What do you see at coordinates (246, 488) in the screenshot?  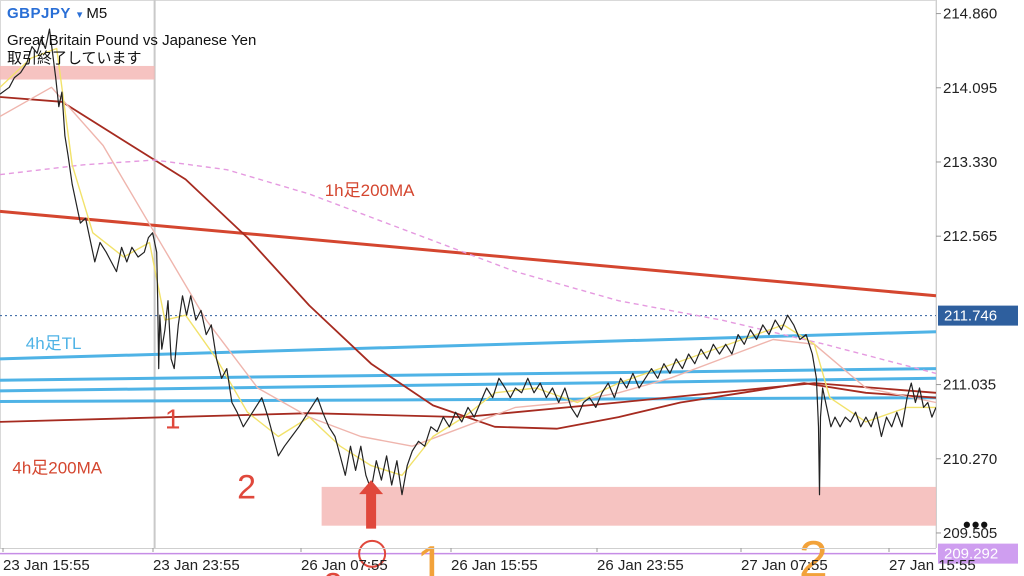 I see `annotation-5: 2` at bounding box center [246, 488].